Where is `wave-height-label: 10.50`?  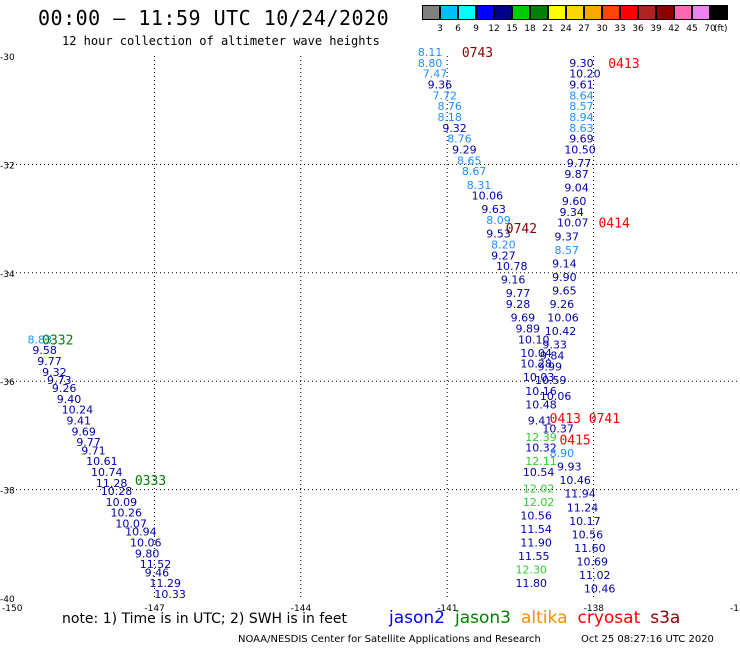
wave-height-label: 10.50 is located at coordinates (580, 150).